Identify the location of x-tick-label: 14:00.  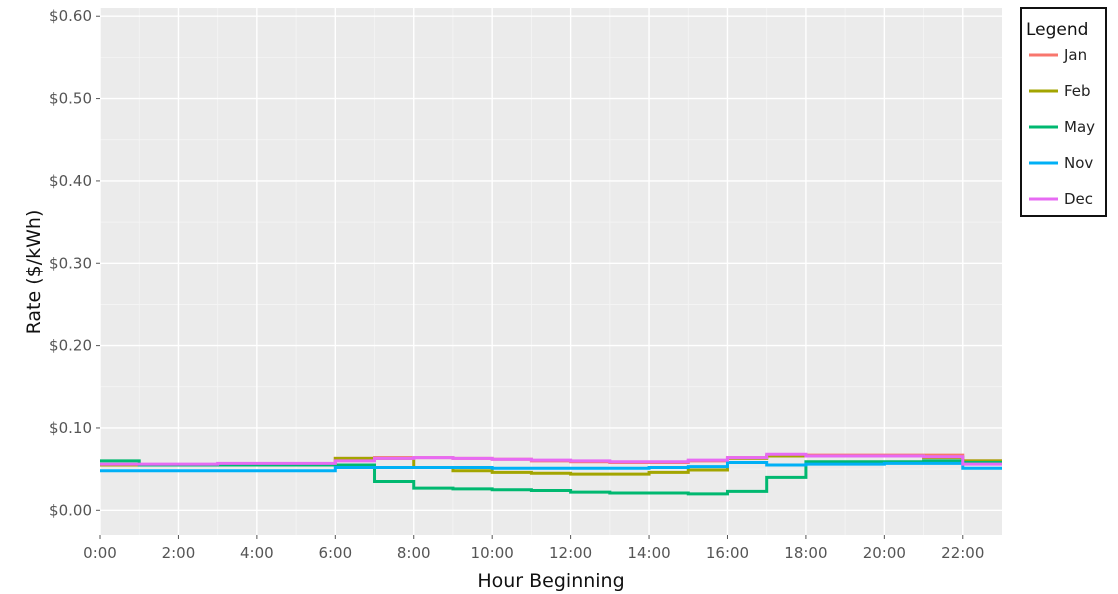
(648, 553).